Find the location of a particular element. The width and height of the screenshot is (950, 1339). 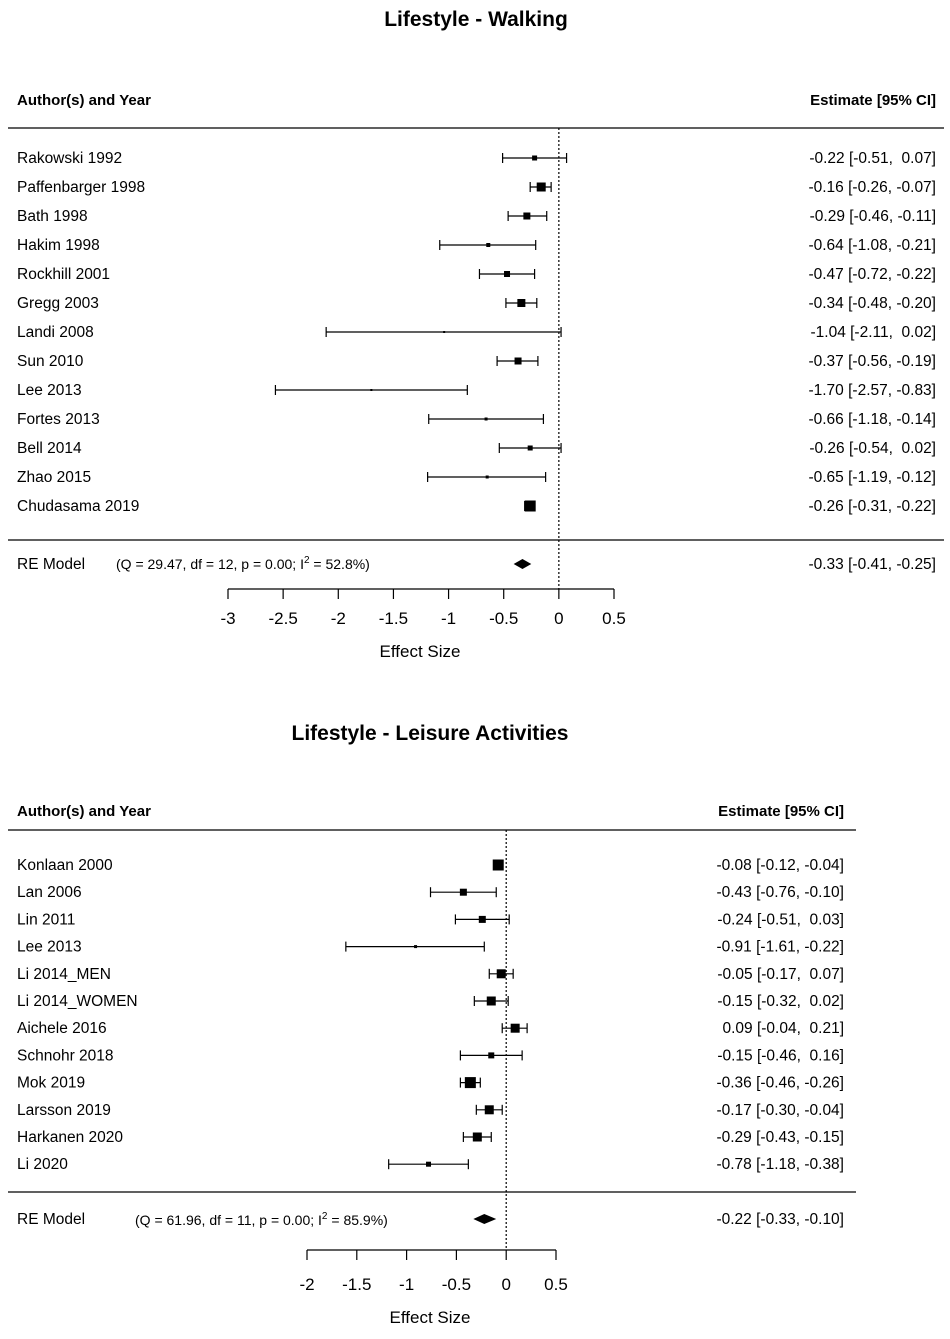

study-estimate-ci: -0.24 [-0.51, 0.03] is located at coordinates (780, 919).